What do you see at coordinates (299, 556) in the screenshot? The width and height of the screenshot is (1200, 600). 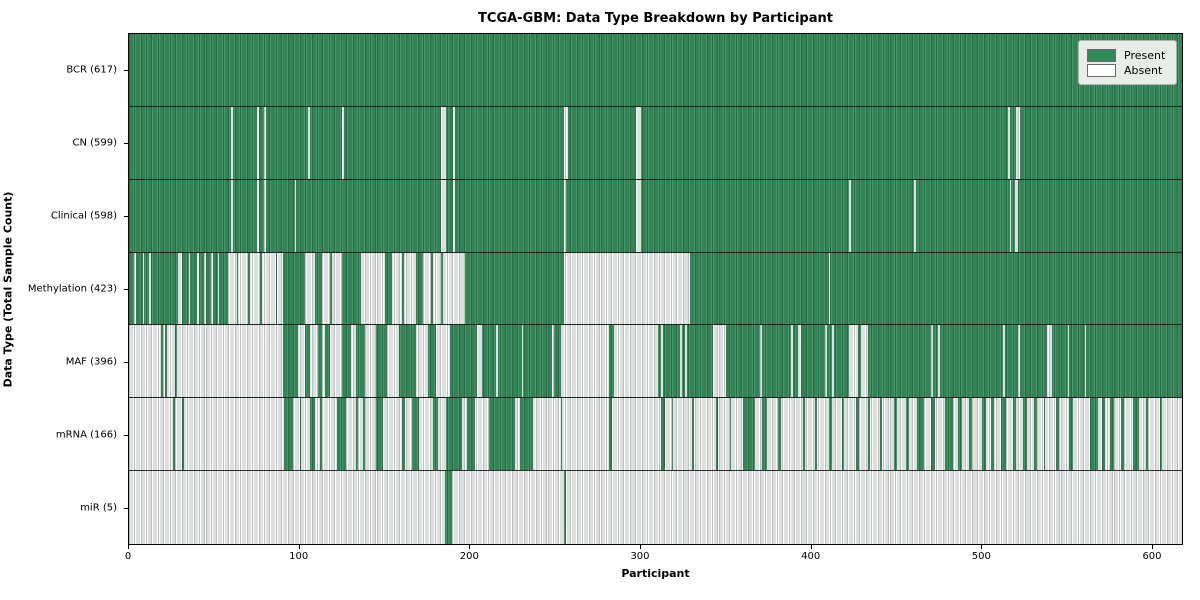 I see `x-tick-label-100: 100` at bounding box center [299, 556].